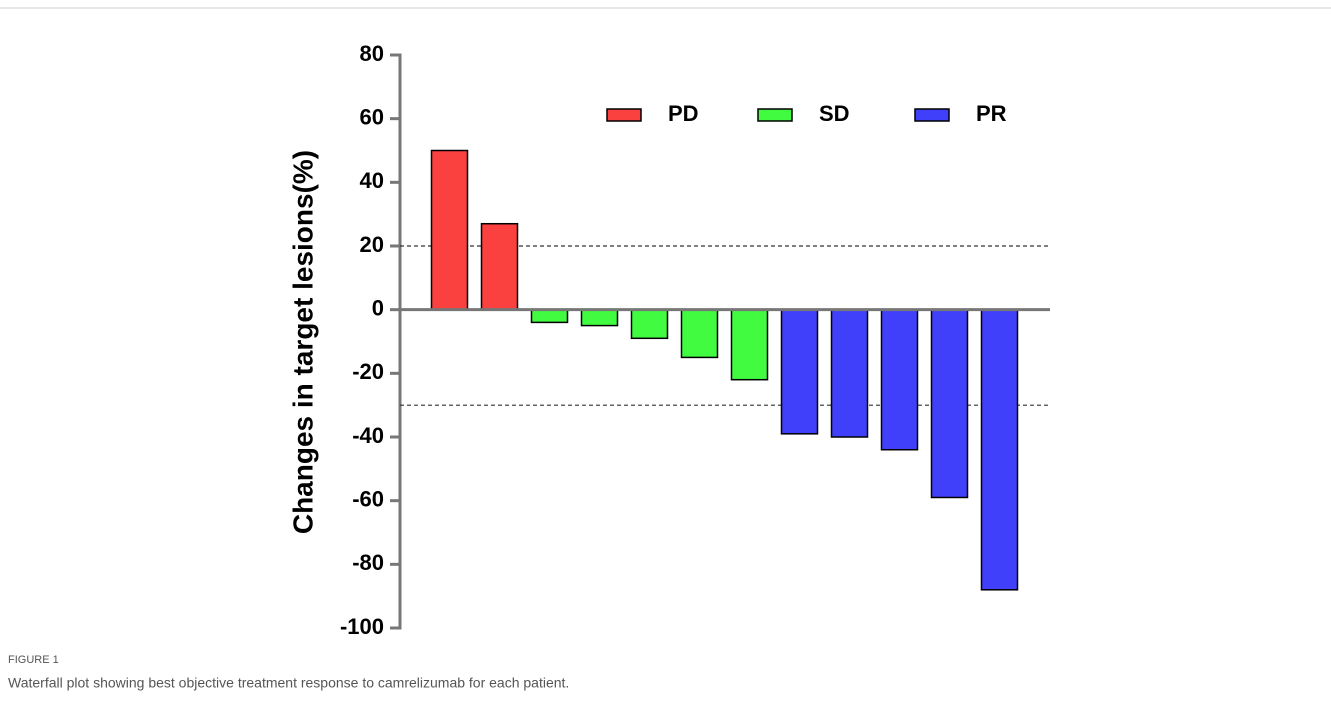 The width and height of the screenshot is (1331, 717). What do you see at coordinates (991, 113) in the screenshot?
I see `legend-label: PR` at bounding box center [991, 113].